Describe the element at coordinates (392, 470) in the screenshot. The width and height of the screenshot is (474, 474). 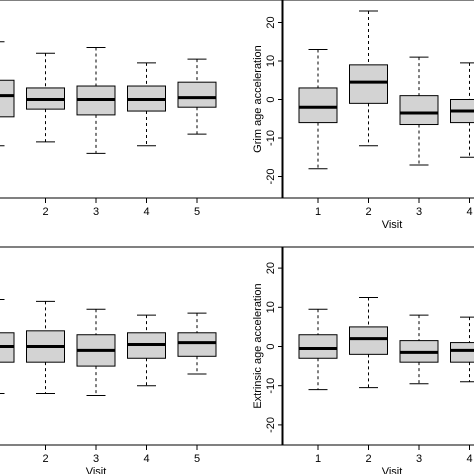
I see `panel-bottom-right-xlabel: Visit` at that location.